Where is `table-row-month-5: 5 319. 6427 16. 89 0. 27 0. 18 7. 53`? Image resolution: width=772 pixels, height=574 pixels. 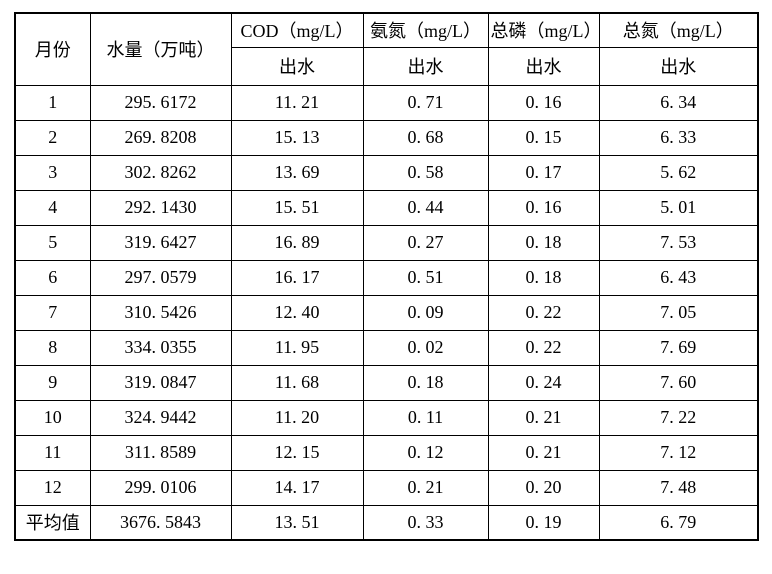 table-row-month-5: 5 319. 6427 16. 89 0. 27 0. 18 7. 53 is located at coordinates (386, 242).